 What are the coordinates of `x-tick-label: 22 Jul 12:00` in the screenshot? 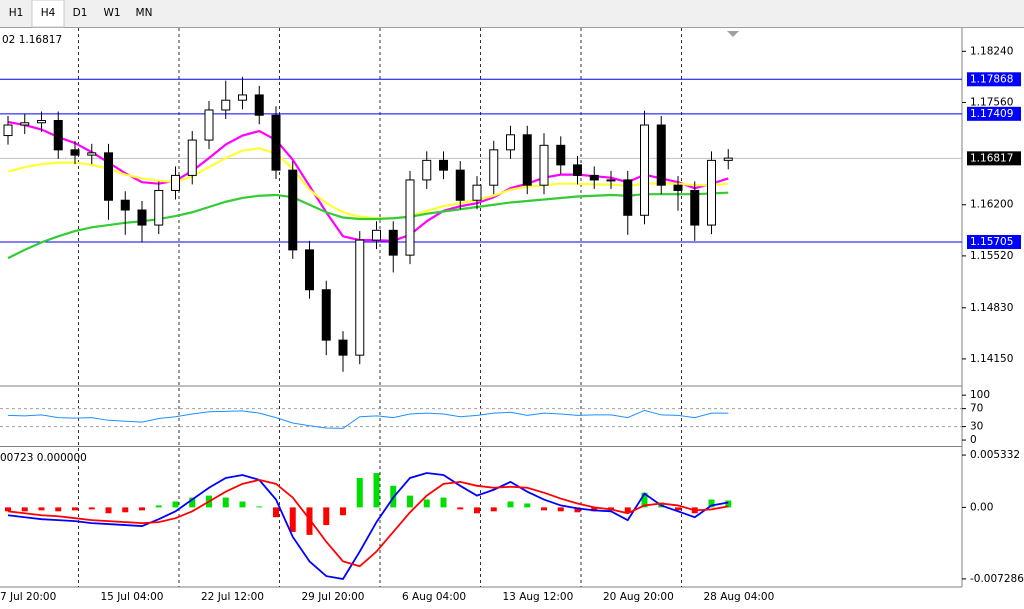 It's located at (232, 597).